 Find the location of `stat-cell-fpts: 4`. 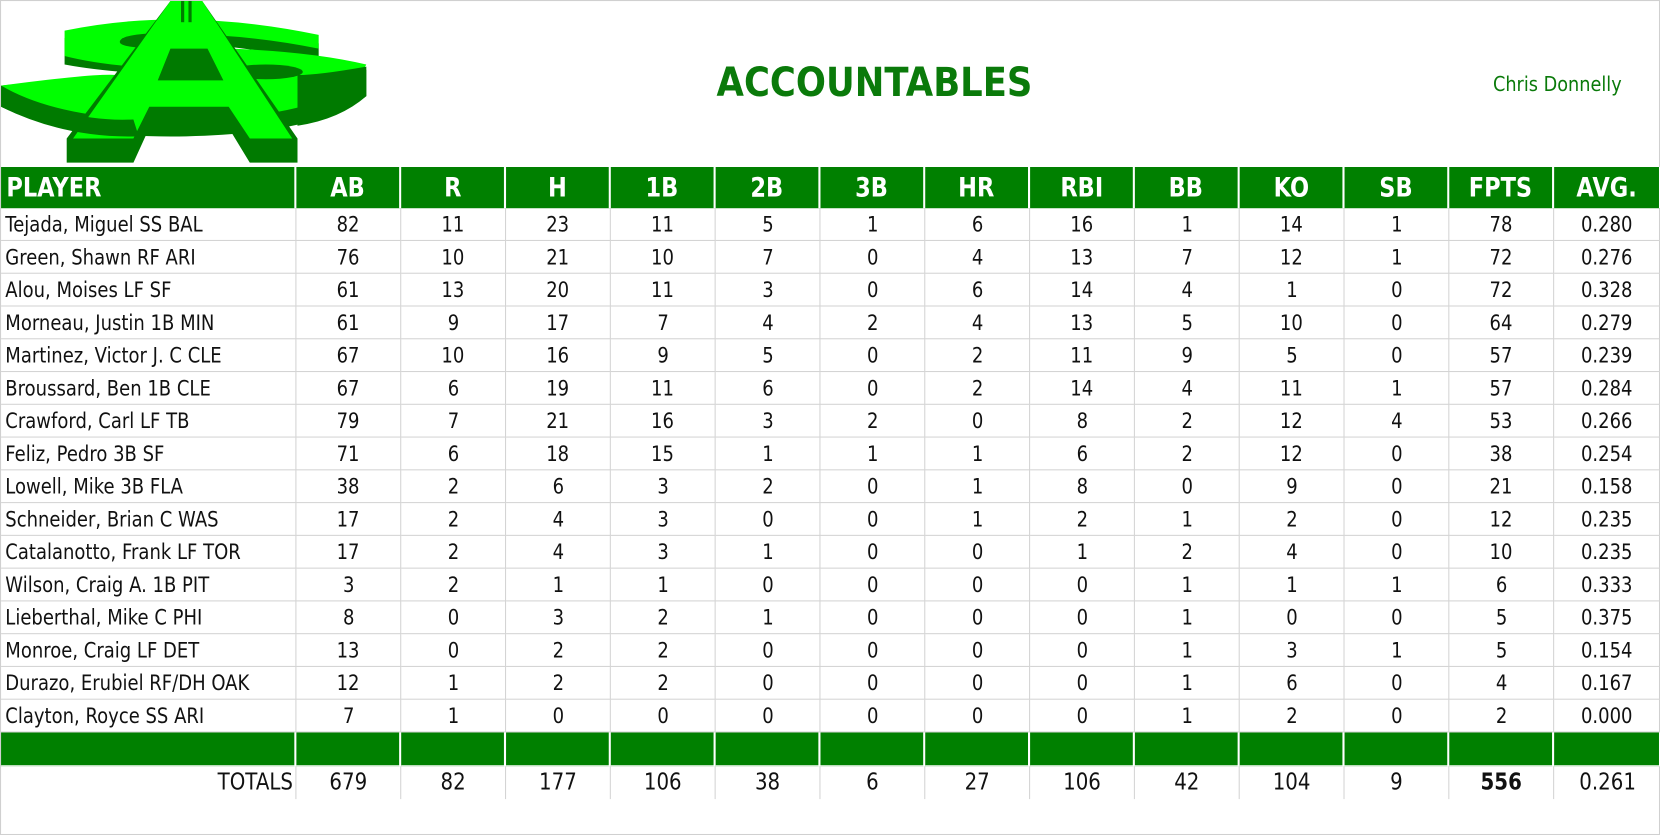

stat-cell-fpts: 4 is located at coordinates (1502, 683).